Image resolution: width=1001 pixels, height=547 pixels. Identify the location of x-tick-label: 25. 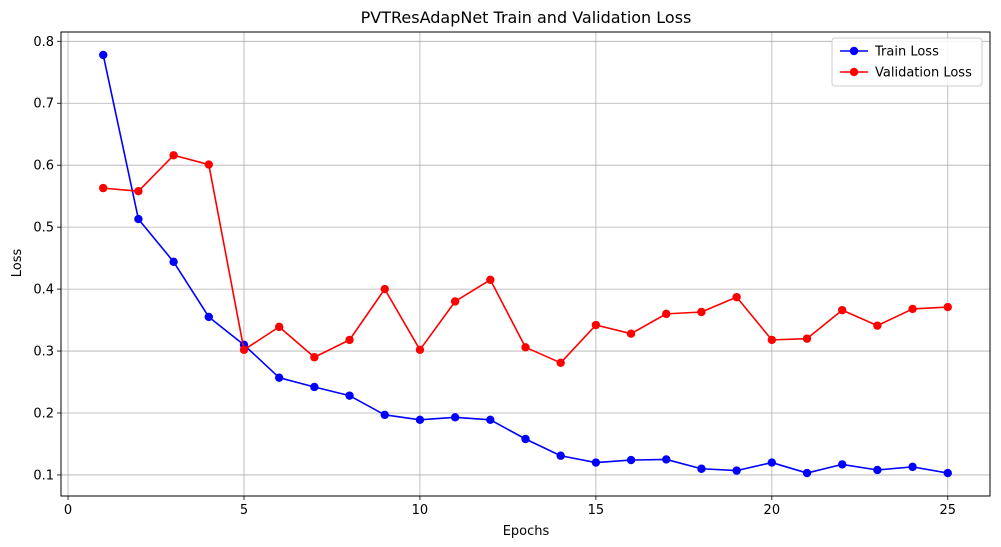
(947, 510).